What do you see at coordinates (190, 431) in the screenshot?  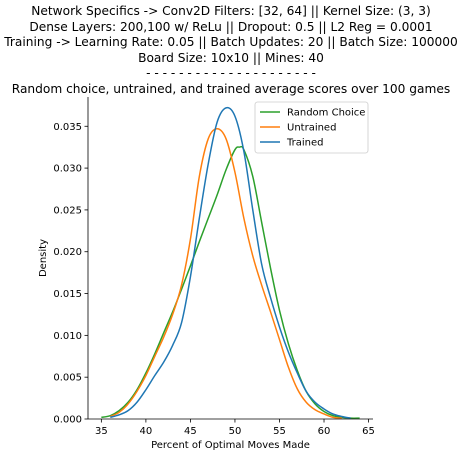 I see `x-tick-label: 45` at bounding box center [190, 431].